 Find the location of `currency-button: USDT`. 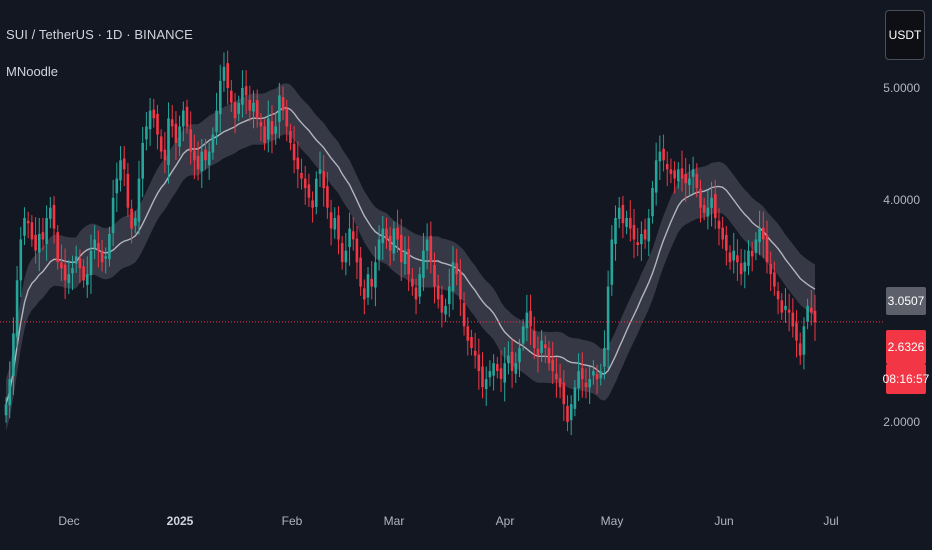

currency-button: USDT is located at coordinates (905, 35).